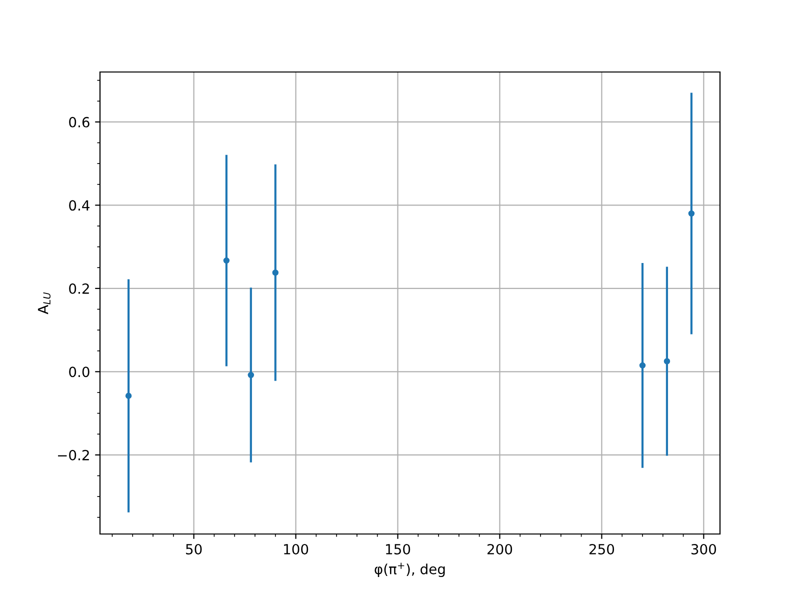 The image size is (800, 600). Describe the element at coordinates (79, 372) in the screenshot. I see `y-tick-label: 0.0` at that location.